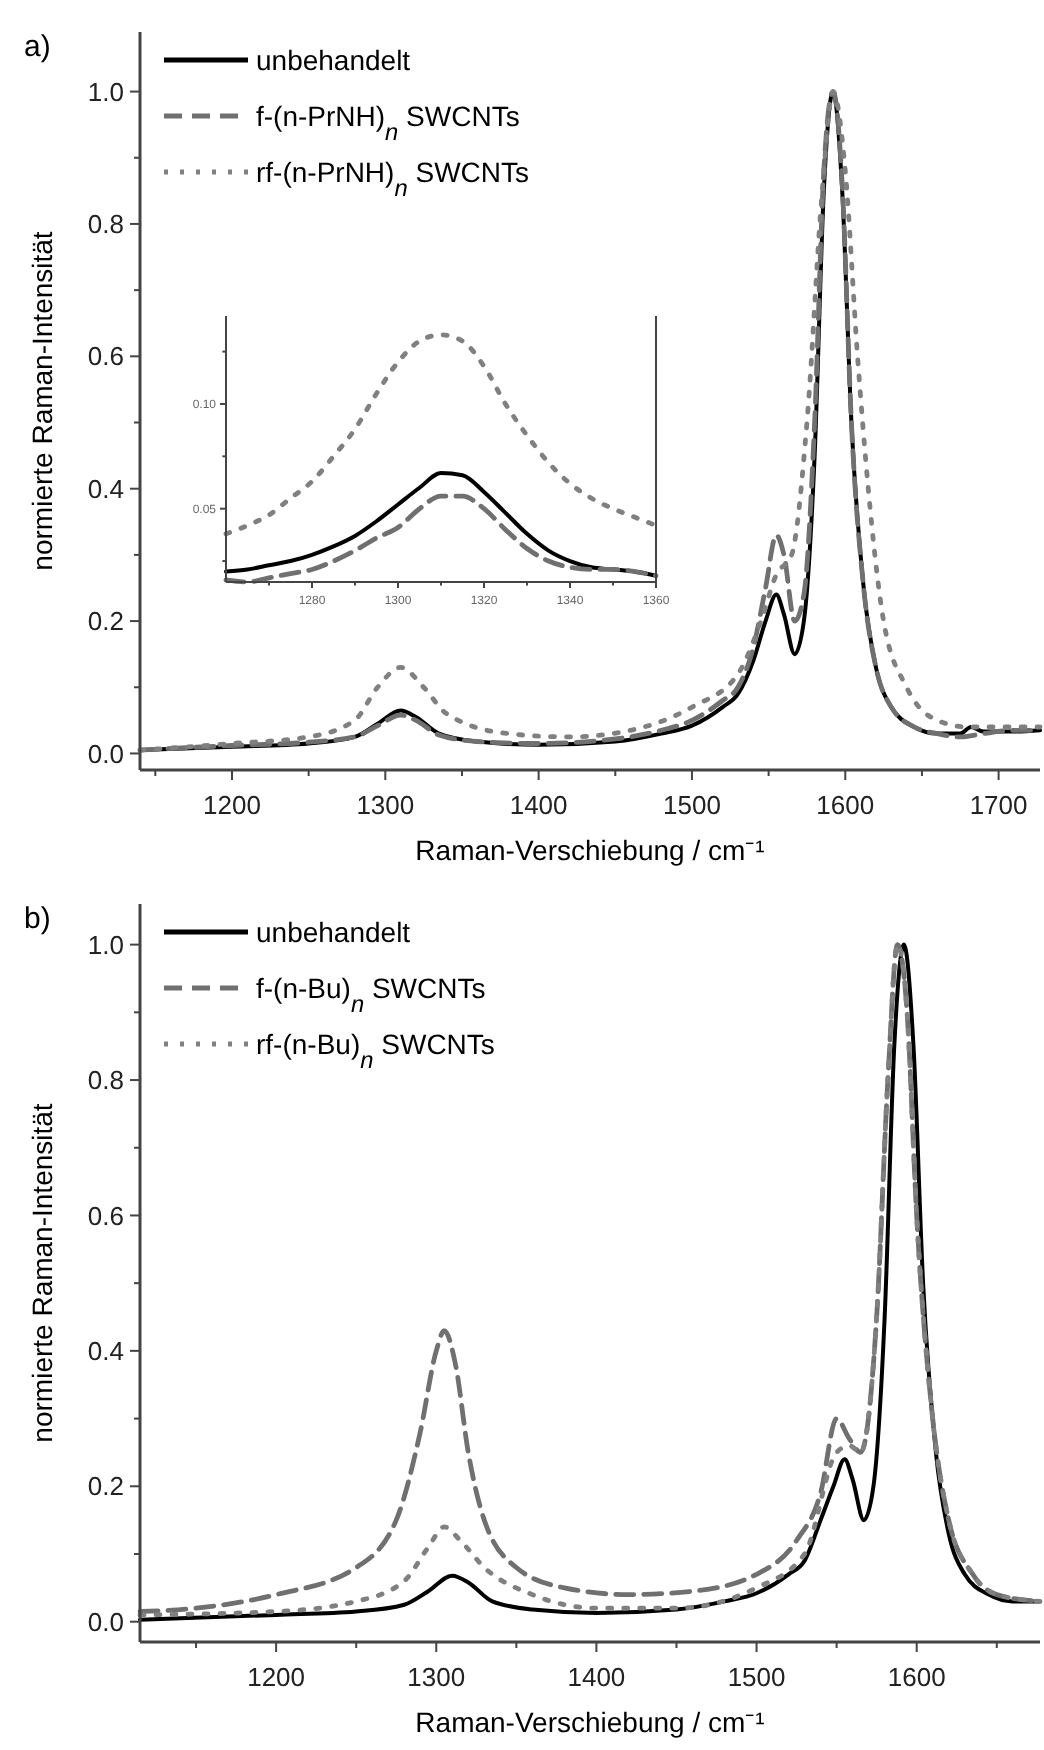 The height and width of the screenshot is (1750, 1044). What do you see at coordinates (37, 919) in the screenshot?
I see `text: b)` at bounding box center [37, 919].